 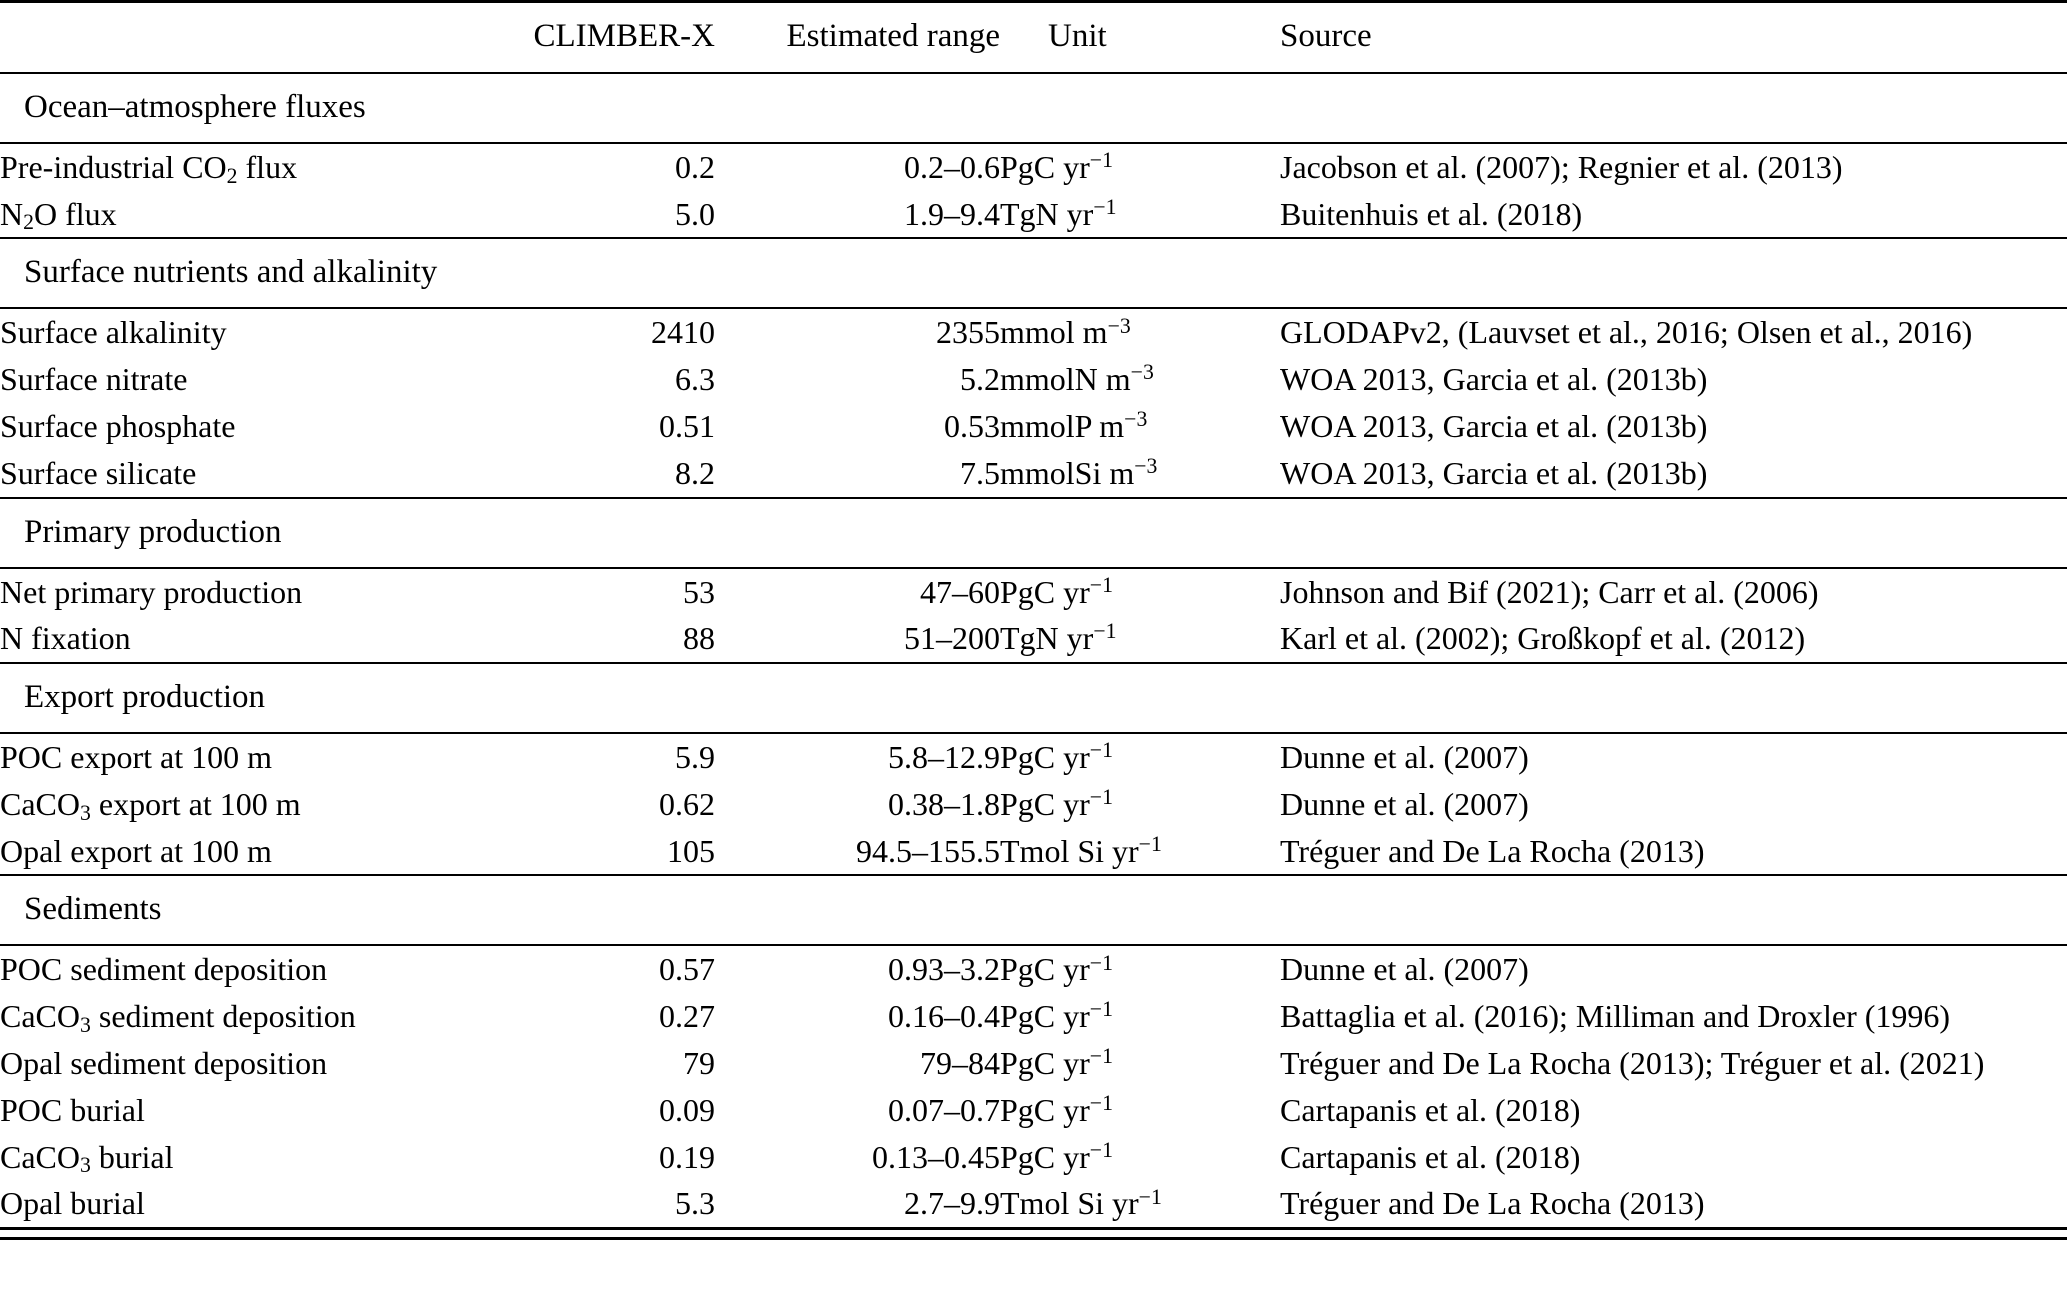 What do you see at coordinates (1033, 107) in the screenshot?
I see `section-title: Ocean–atmosphere fluxes` at bounding box center [1033, 107].